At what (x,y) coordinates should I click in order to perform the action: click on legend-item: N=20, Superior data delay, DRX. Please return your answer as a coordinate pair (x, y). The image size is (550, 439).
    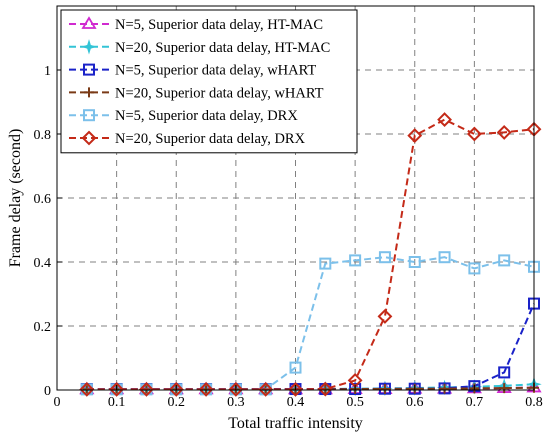
    Looking at the image, I should click on (187, 138).